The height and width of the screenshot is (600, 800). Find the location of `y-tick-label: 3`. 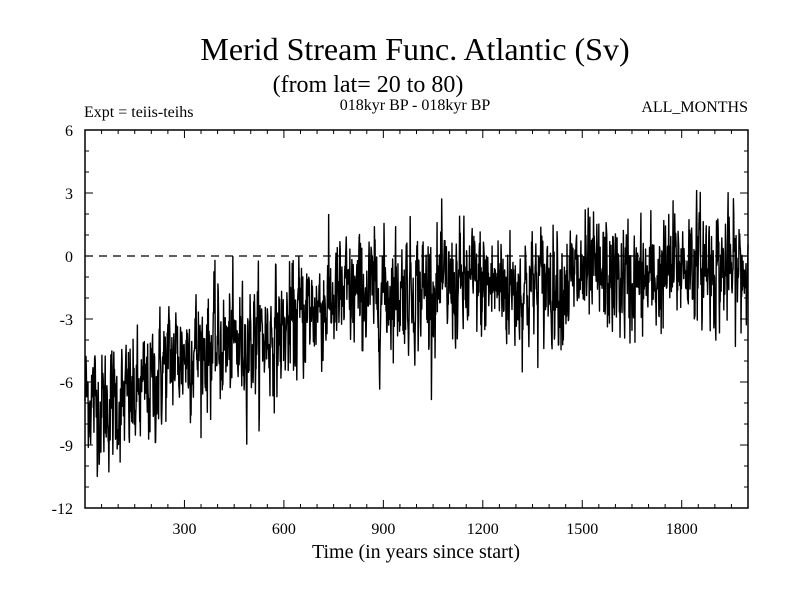

y-tick-label: 3 is located at coordinates (69, 194).